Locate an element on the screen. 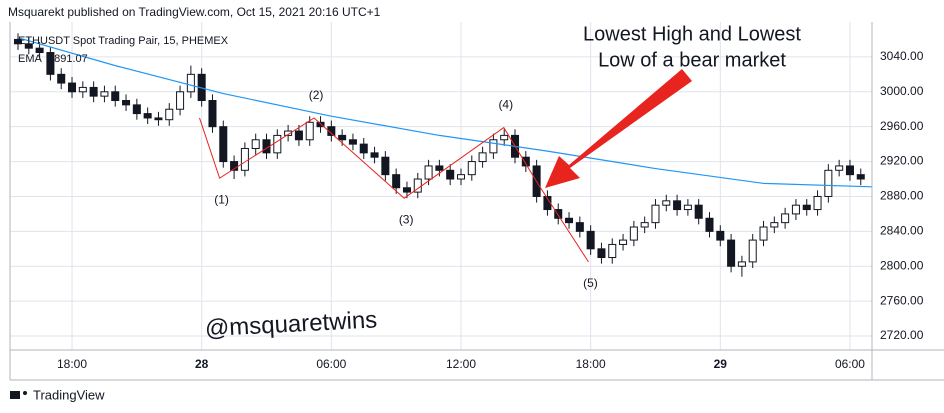 The image size is (944, 413). y-tick-label: 2880.00 is located at coordinates (902, 196).